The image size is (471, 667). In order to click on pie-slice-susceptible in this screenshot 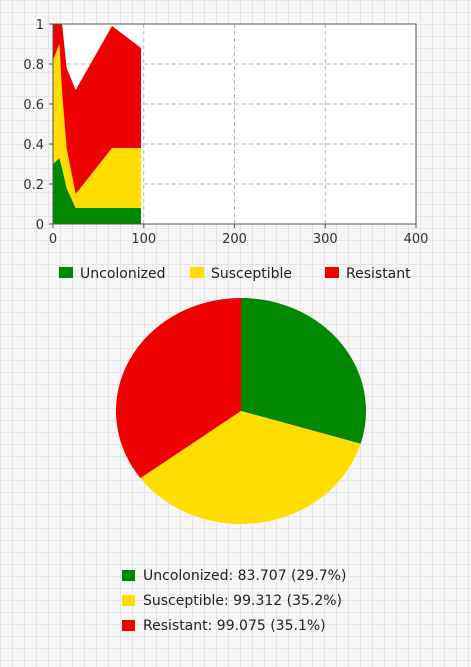, I will do `click(250, 467)`.